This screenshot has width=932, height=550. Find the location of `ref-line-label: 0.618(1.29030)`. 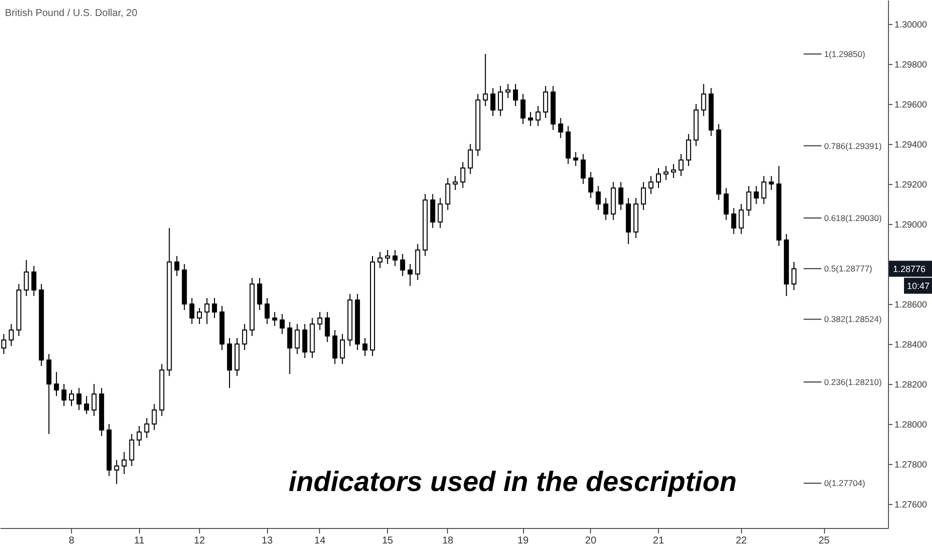

ref-line-label: 0.618(1.29030) is located at coordinates (853, 218).